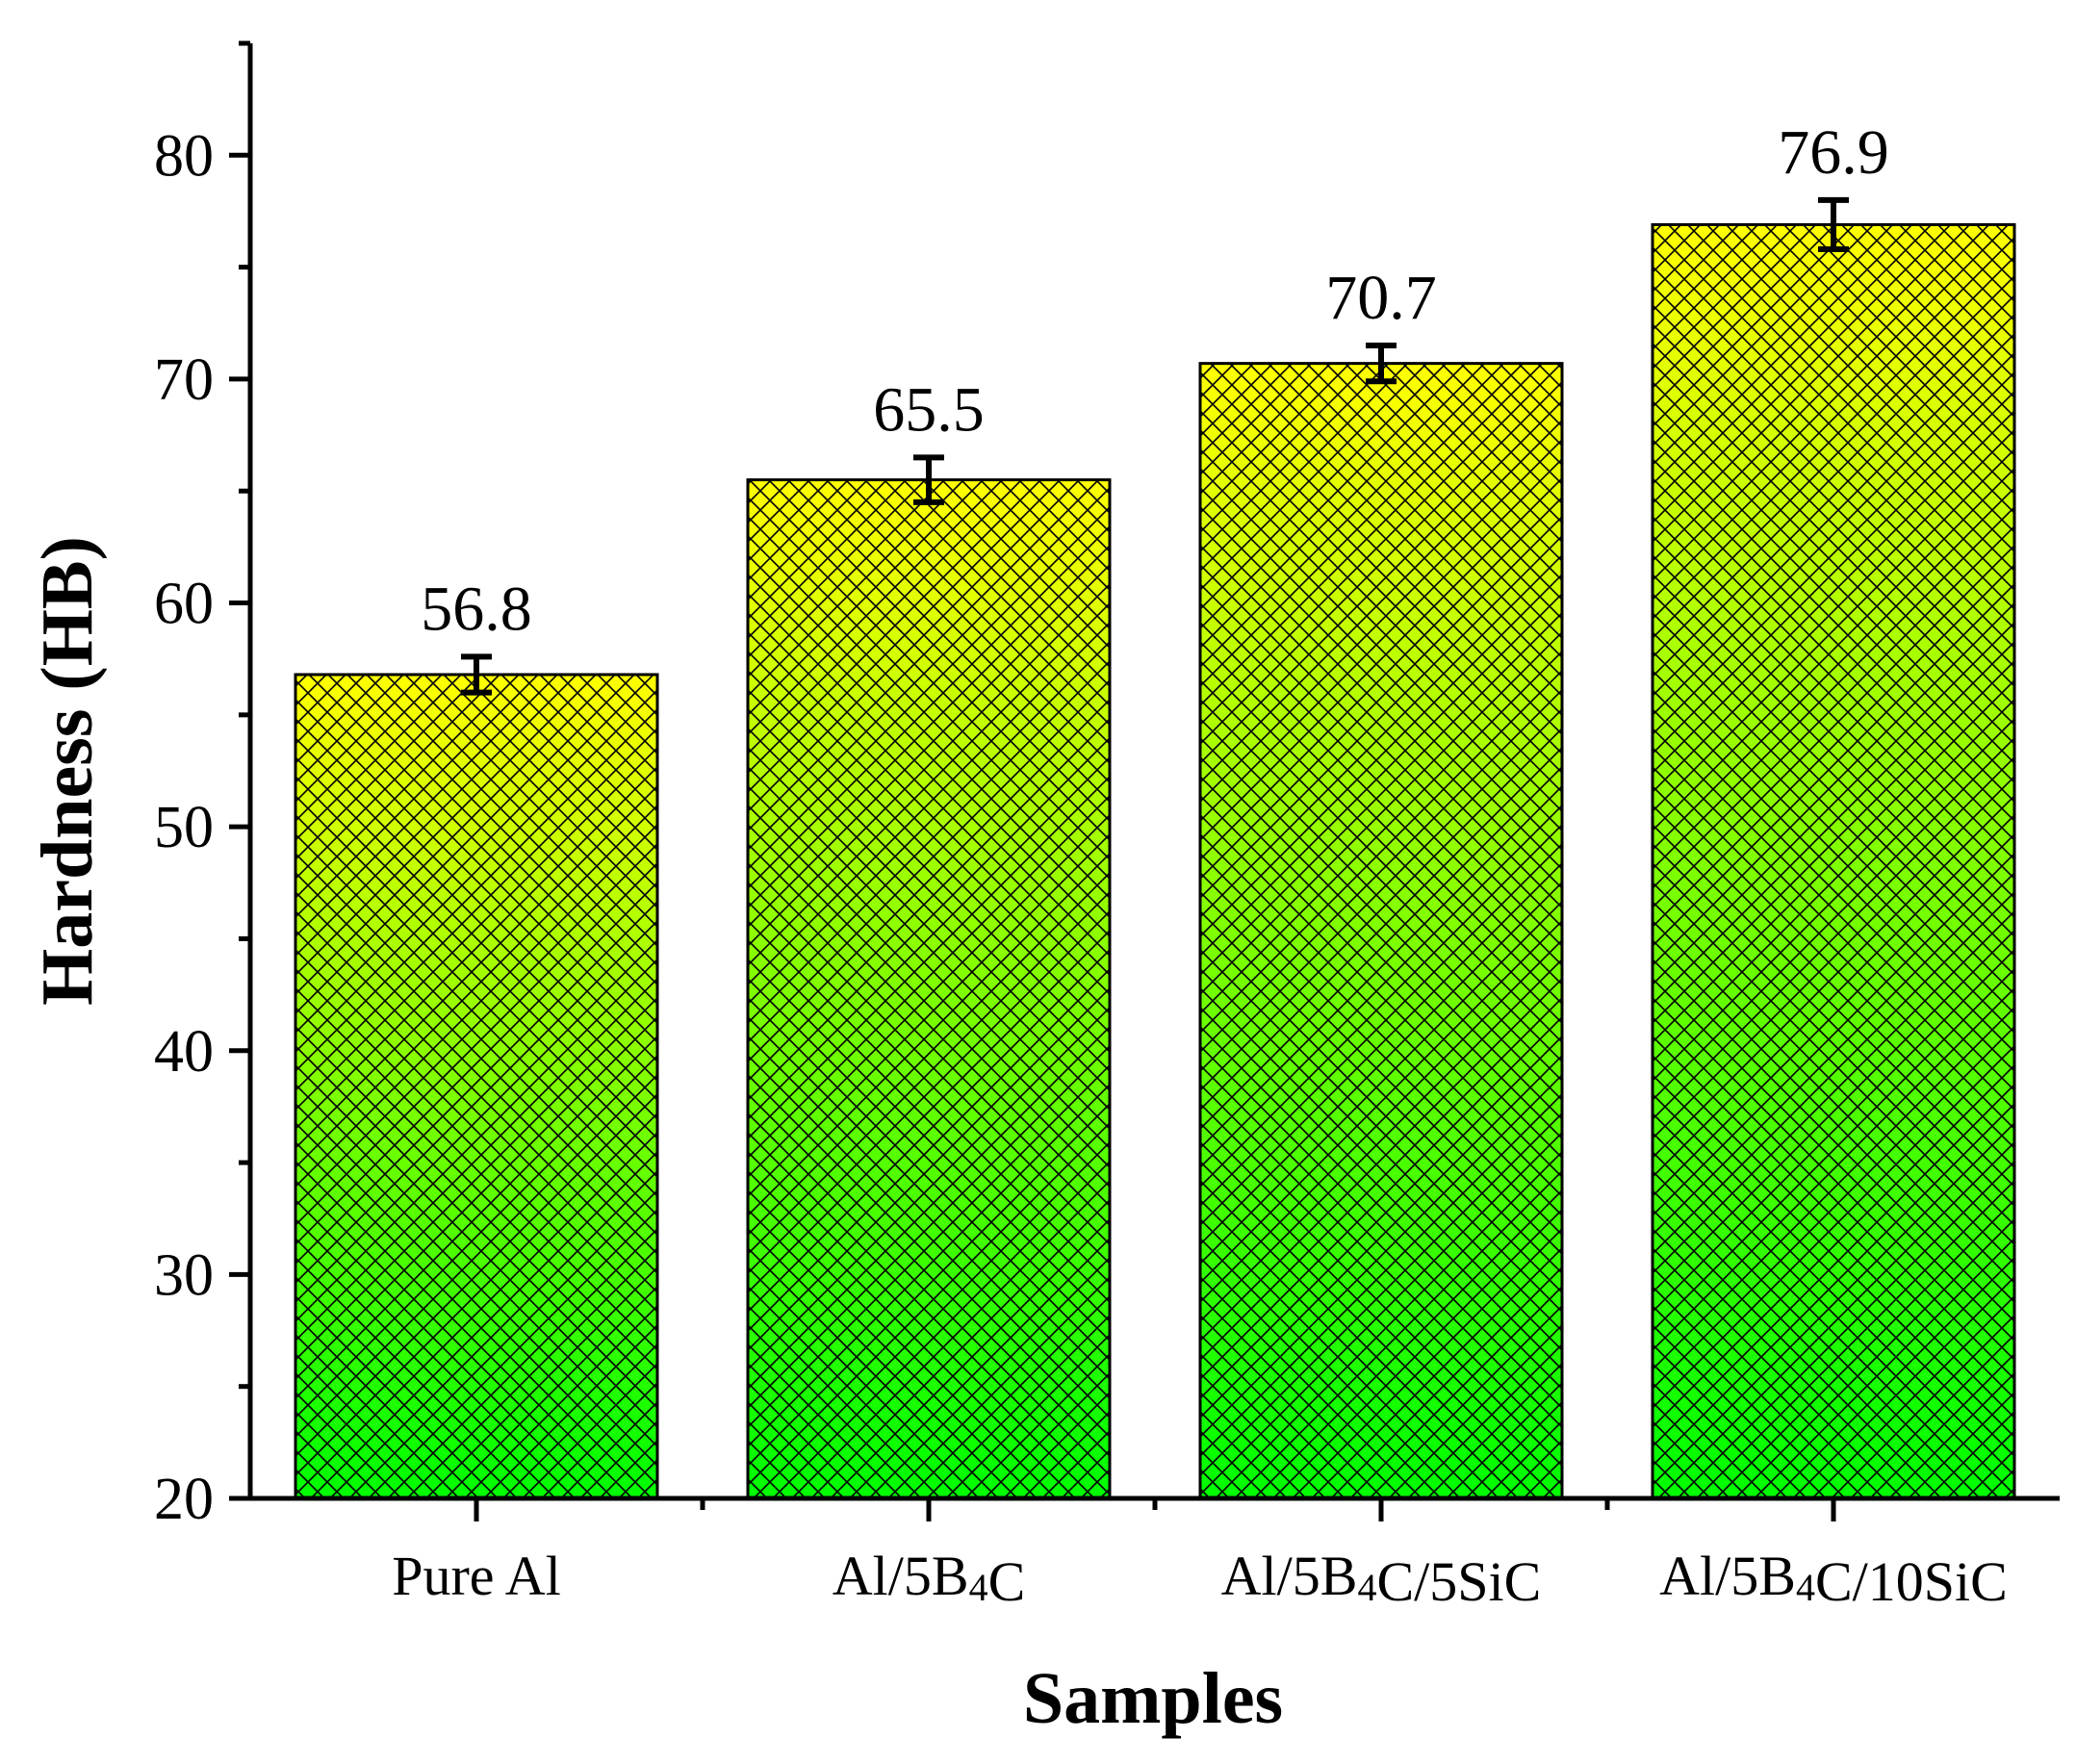 The image size is (2076, 1764). Describe the element at coordinates (67, 771) in the screenshot. I see `y-axis-title: Hardness (HB)` at that location.